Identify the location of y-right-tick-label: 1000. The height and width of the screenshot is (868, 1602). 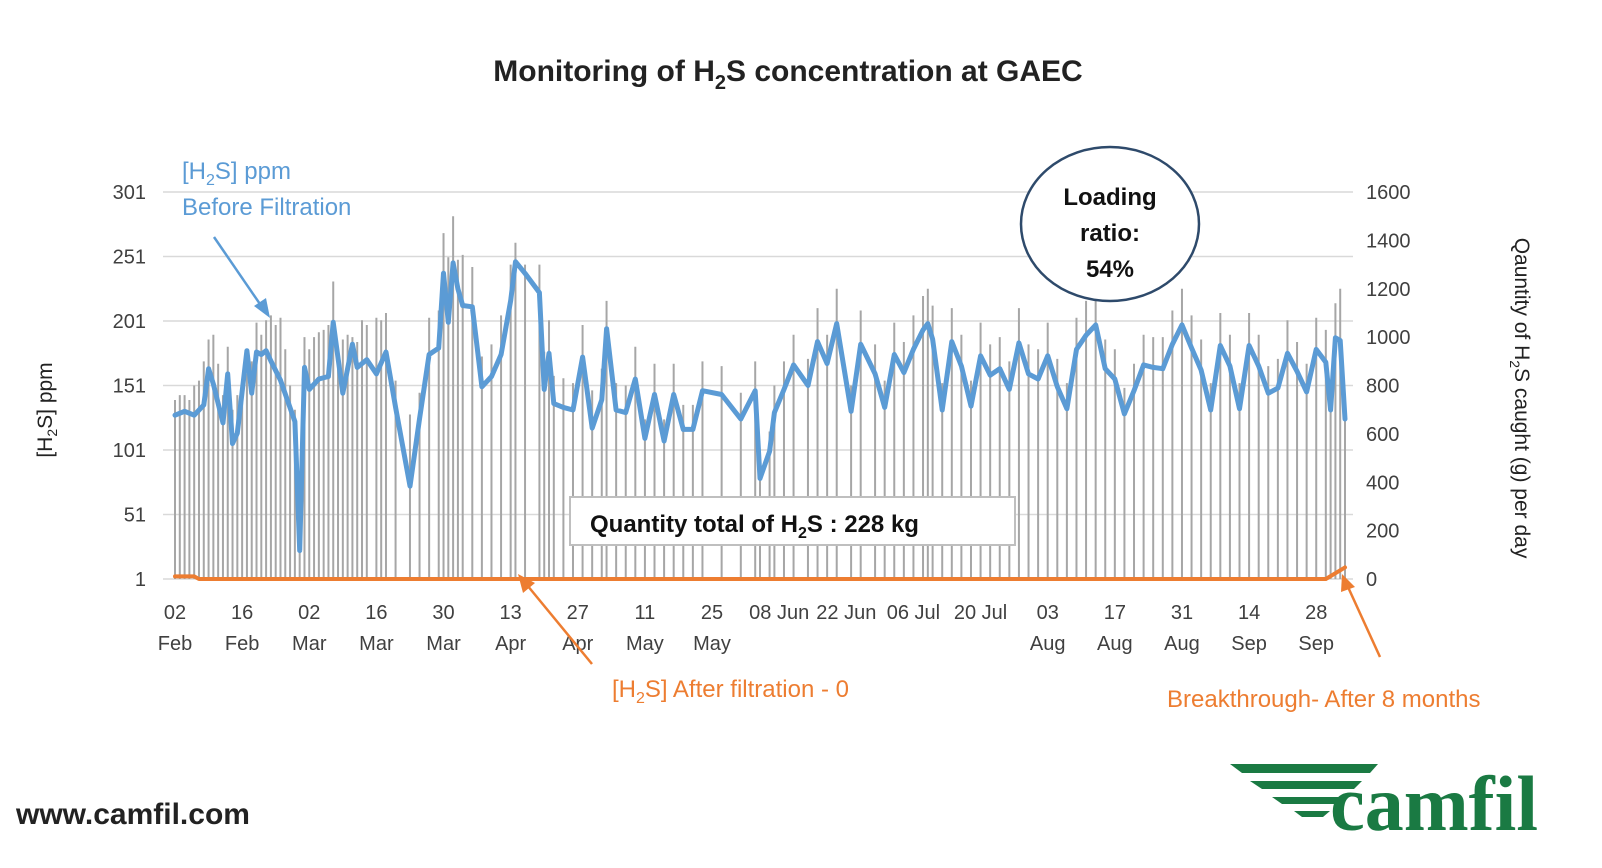
(1388, 338).